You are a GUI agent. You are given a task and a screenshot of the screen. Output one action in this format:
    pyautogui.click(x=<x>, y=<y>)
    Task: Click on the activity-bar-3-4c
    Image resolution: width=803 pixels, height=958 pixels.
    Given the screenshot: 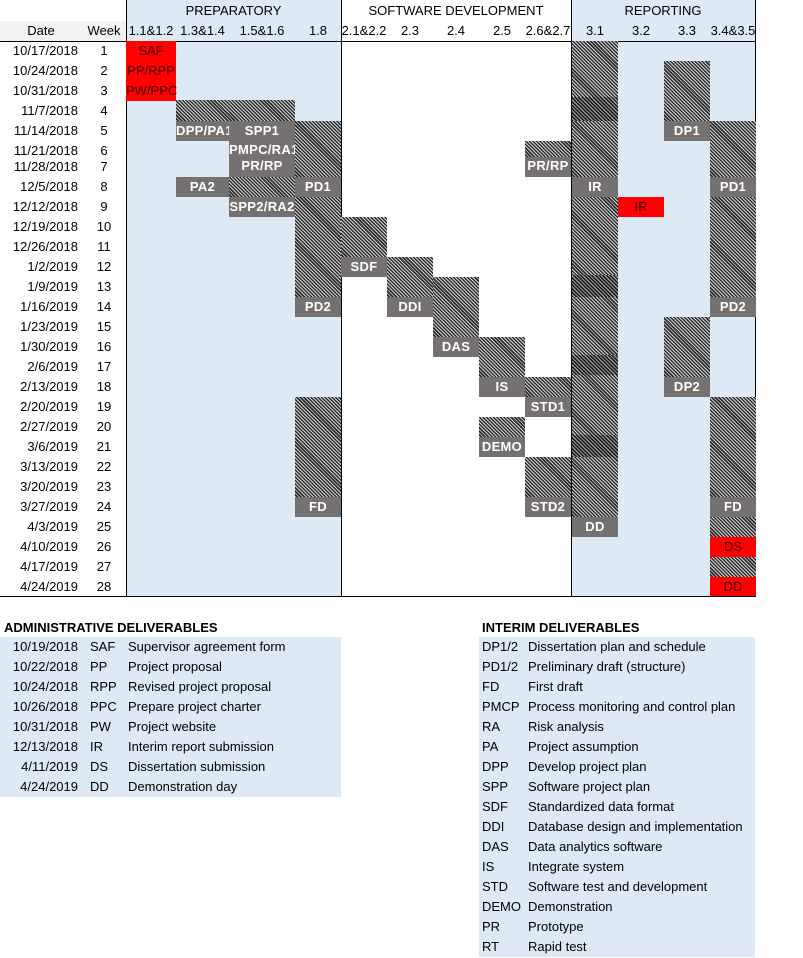 What is the action you would take?
    pyautogui.click(x=733, y=447)
    